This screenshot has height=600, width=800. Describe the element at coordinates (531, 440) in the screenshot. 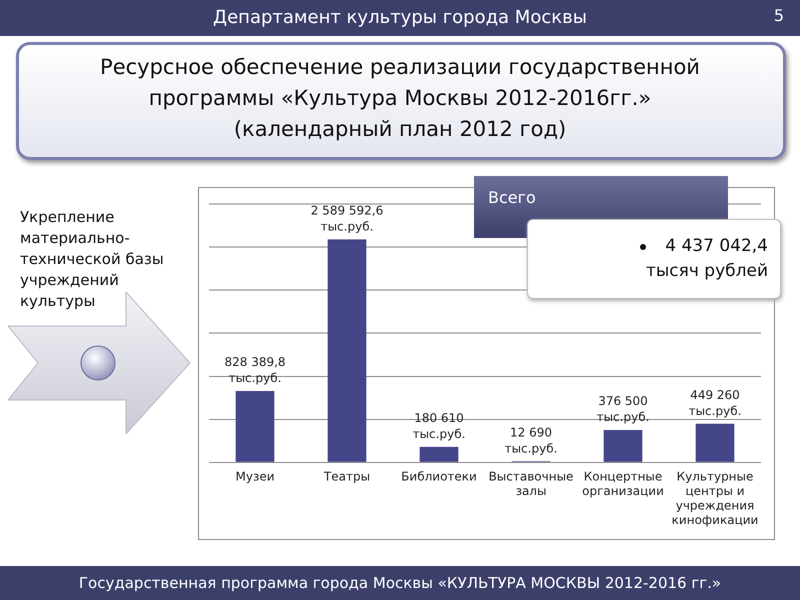

I see `data-label: 12 690 тыс.руб.` at that location.